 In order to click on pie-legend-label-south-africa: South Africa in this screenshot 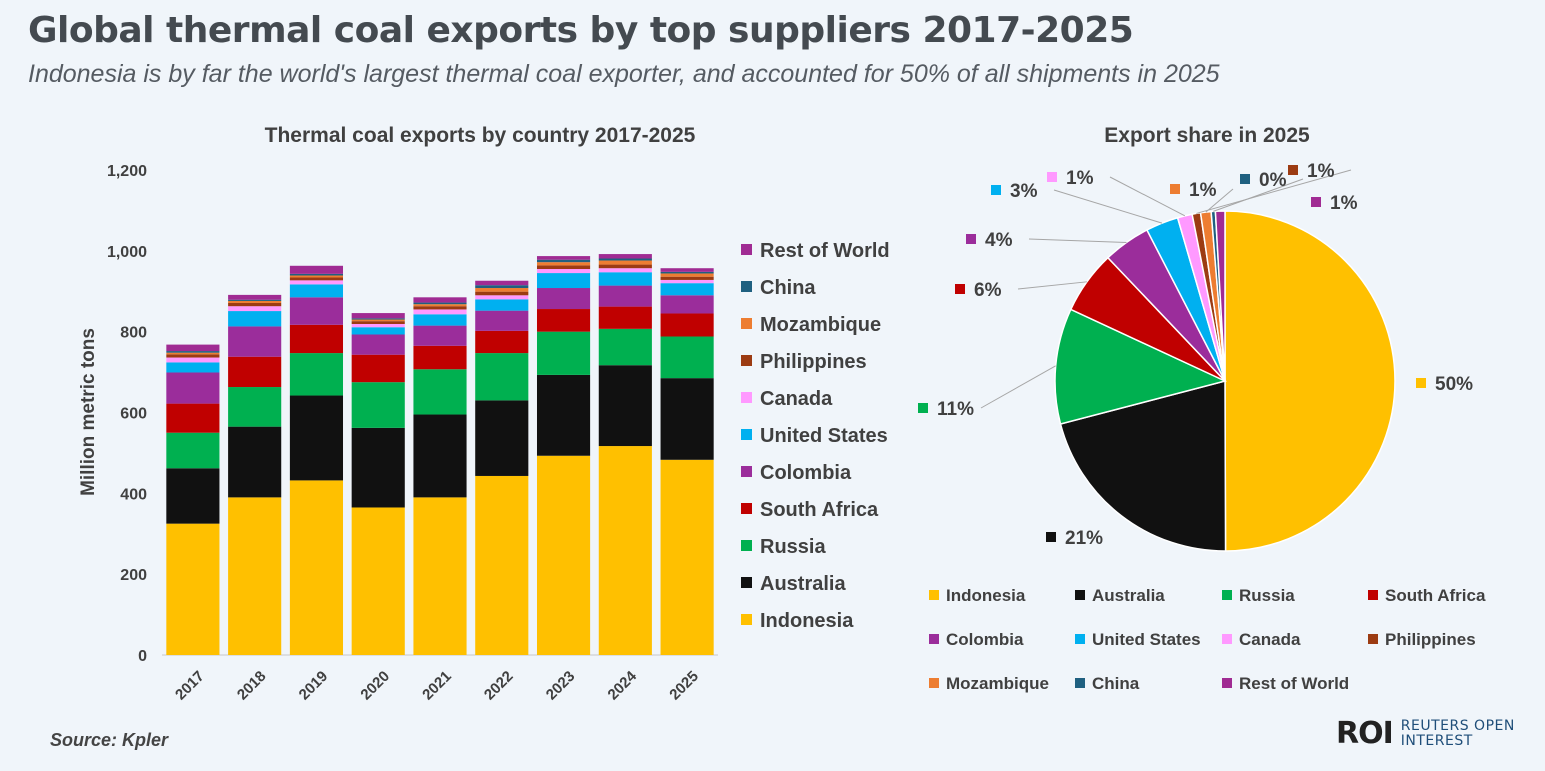, I will do `click(1435, 595)`.